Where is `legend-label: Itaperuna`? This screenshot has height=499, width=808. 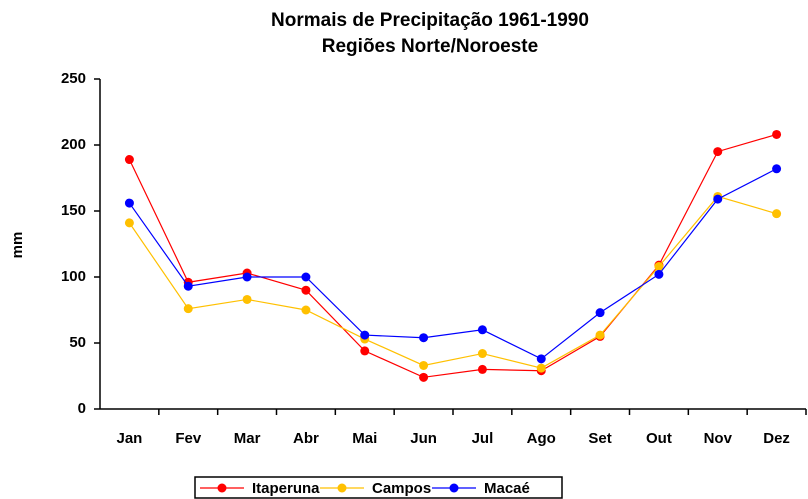
legend-label: Itaperuna is located at coordinates (286, 488).